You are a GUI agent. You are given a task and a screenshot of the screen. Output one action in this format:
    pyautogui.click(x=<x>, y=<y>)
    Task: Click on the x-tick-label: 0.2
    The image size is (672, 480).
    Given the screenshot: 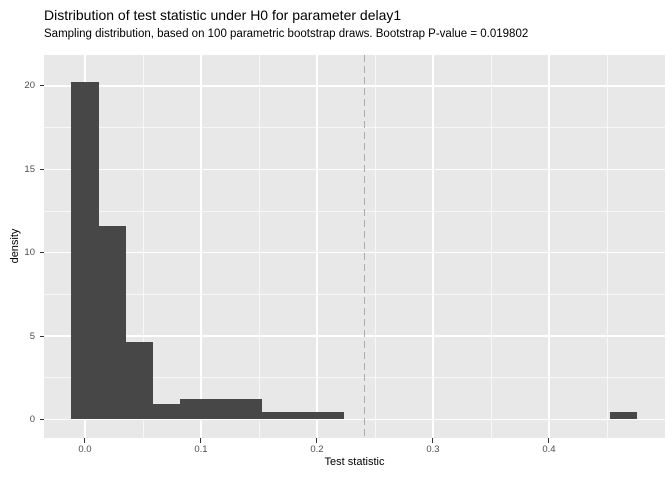 What is the action you would take?
    pyautogui.click(x=317, y=449)
    